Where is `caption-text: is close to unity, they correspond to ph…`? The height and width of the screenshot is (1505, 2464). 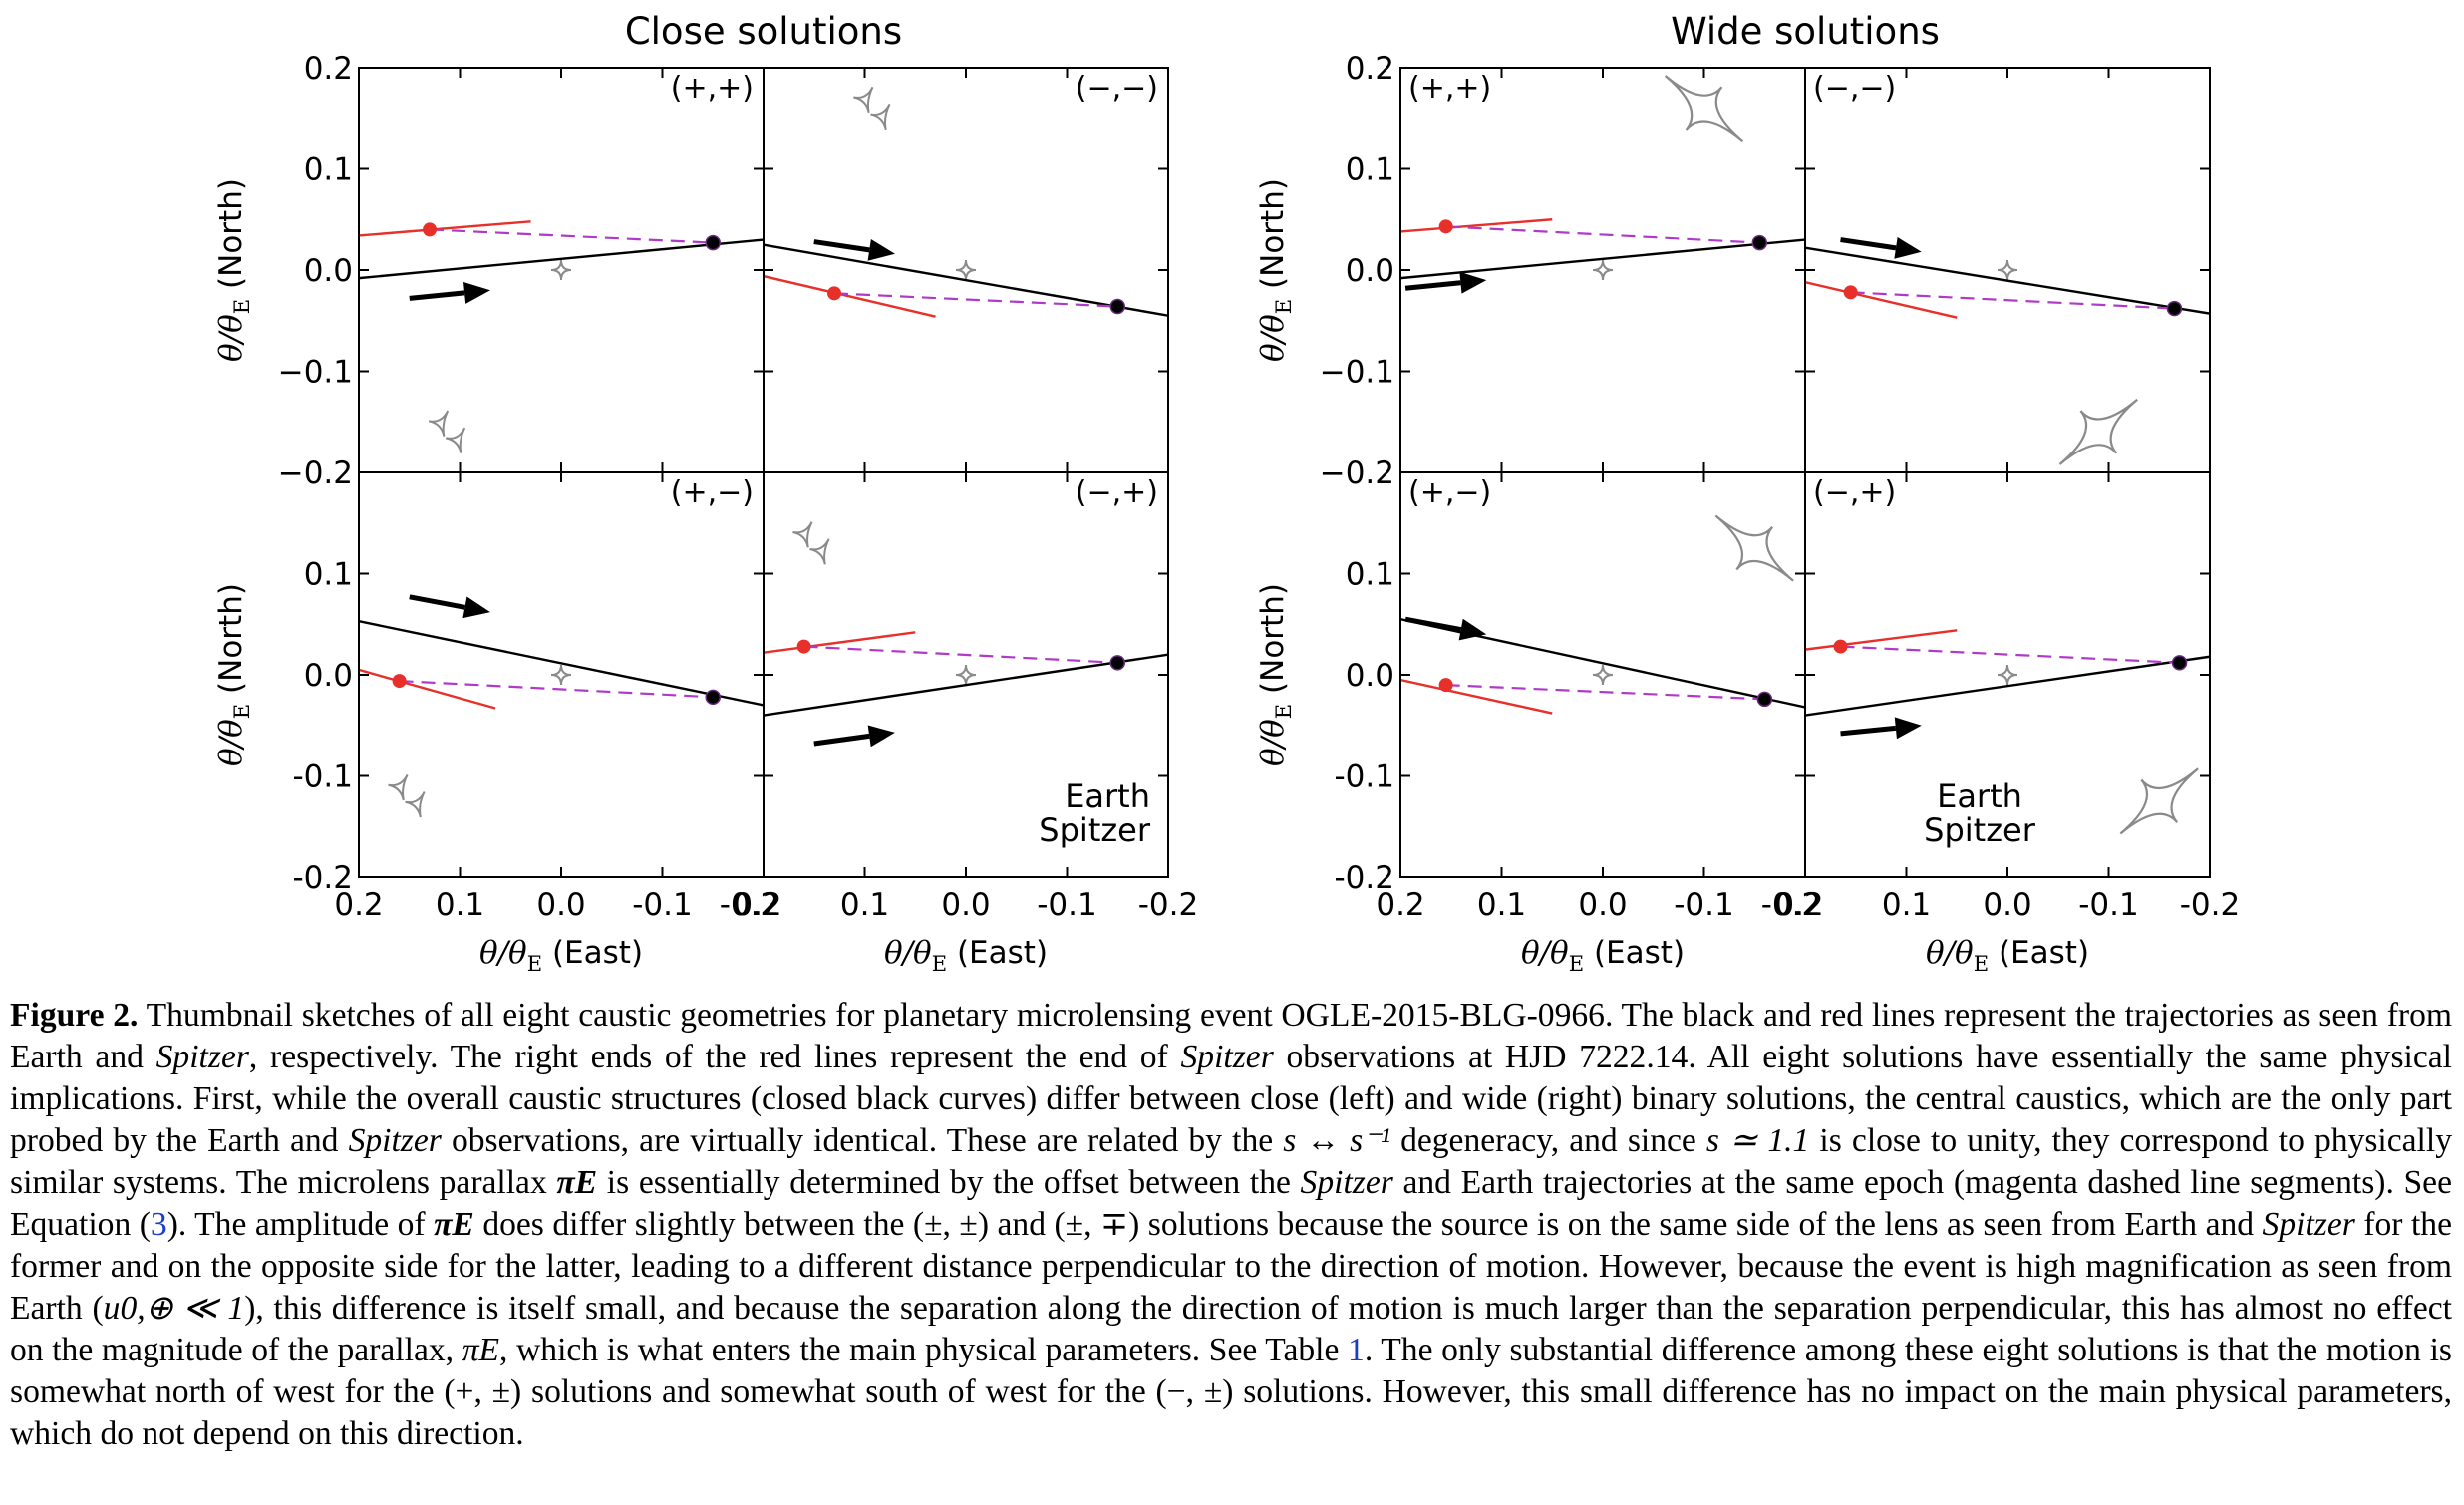
caption-text: is close to unity, they correspond to ph… is located at coordinates (1232, 1161).